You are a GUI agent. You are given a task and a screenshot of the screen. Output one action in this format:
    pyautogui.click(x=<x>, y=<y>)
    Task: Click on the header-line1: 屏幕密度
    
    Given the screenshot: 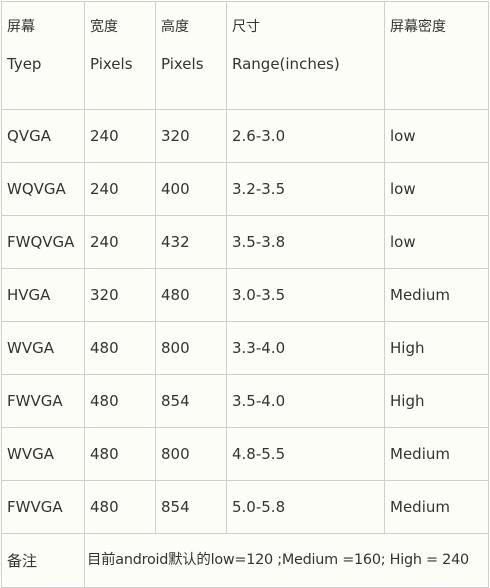 What is the action you would take?
    pyautogui.click(x=418, y=27)
    